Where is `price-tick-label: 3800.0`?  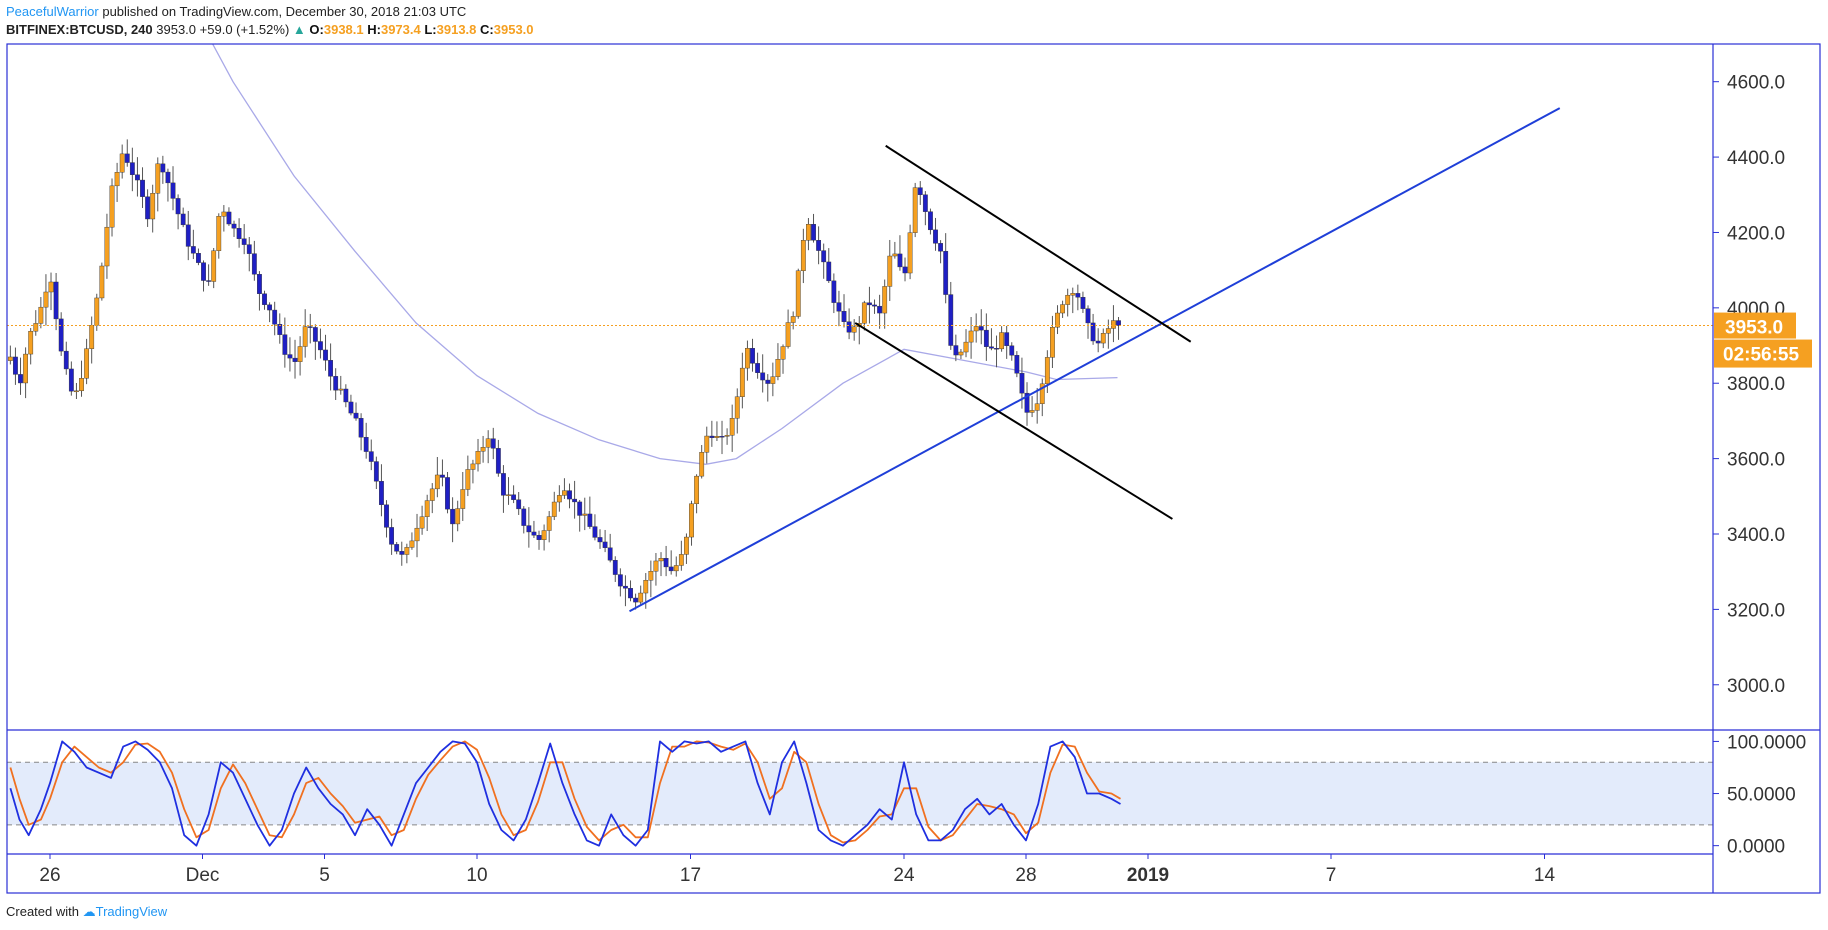
price-tick-label: 3800.0 is located at coordinates (1756, 384).